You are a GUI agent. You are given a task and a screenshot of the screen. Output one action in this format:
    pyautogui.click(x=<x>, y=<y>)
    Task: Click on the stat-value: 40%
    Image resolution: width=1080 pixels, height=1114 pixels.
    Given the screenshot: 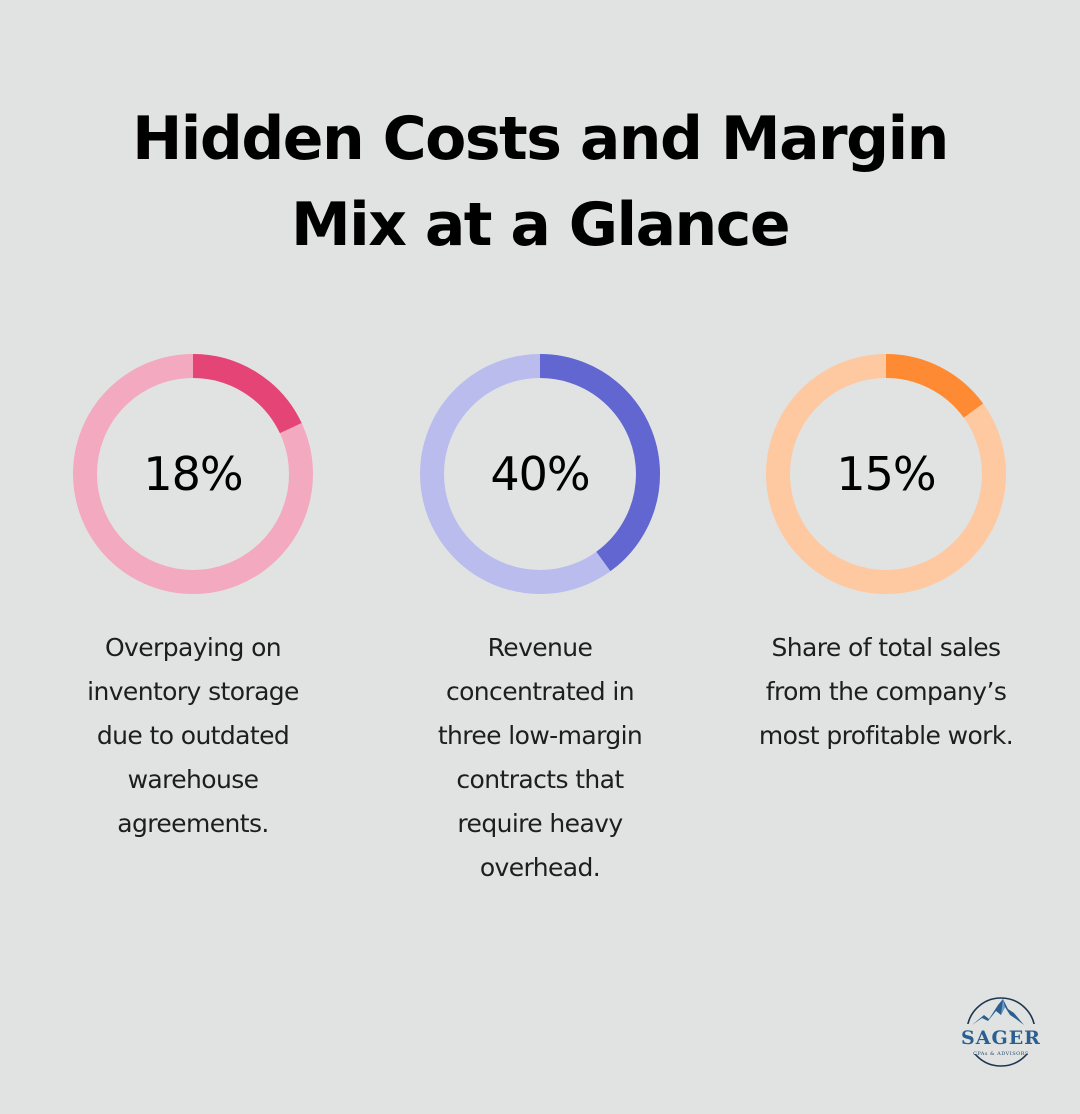 What is the action you would take?
    pyautogui.click(x=540, y=474)
    